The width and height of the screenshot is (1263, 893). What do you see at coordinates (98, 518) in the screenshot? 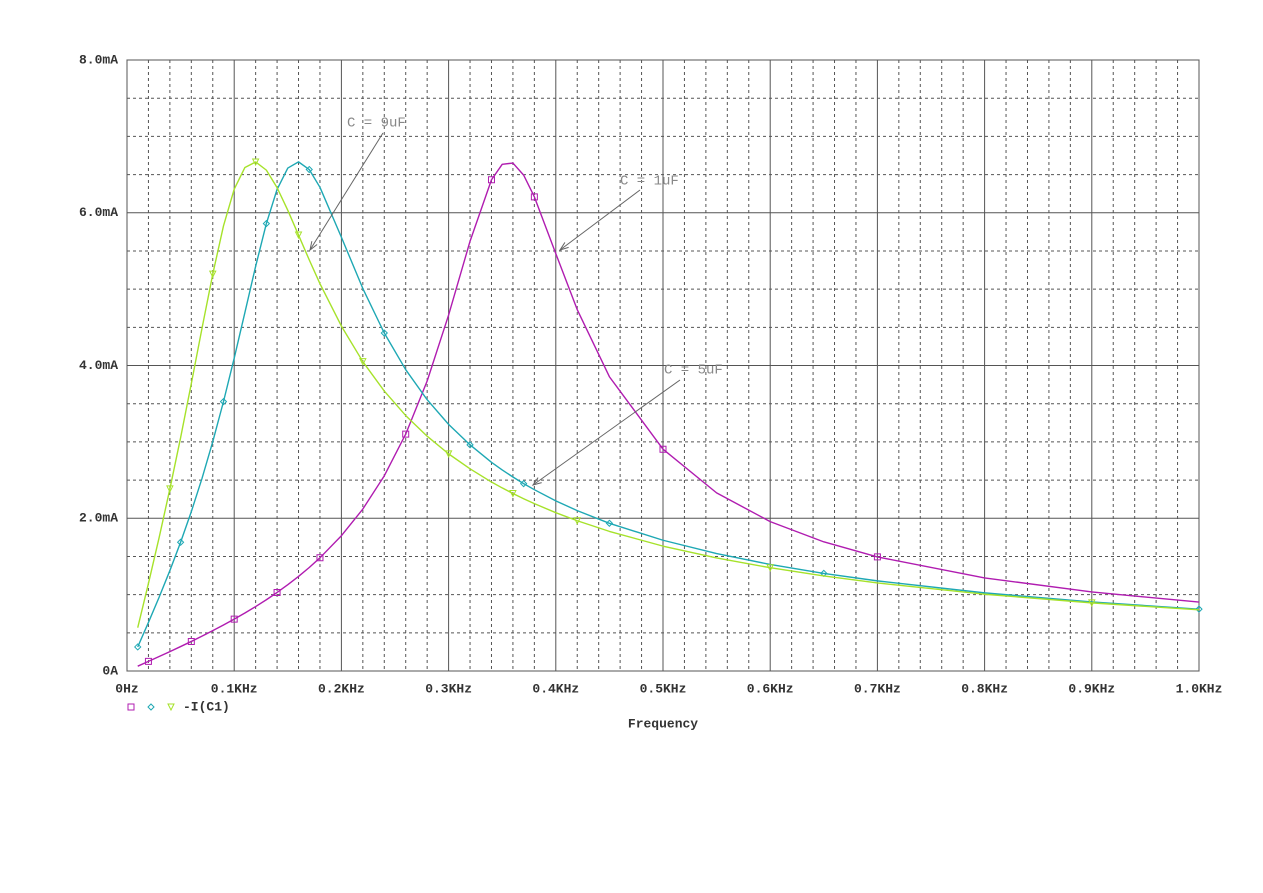
I see `y-tick-label: 2.0mA` at bounding box center [98, 518].